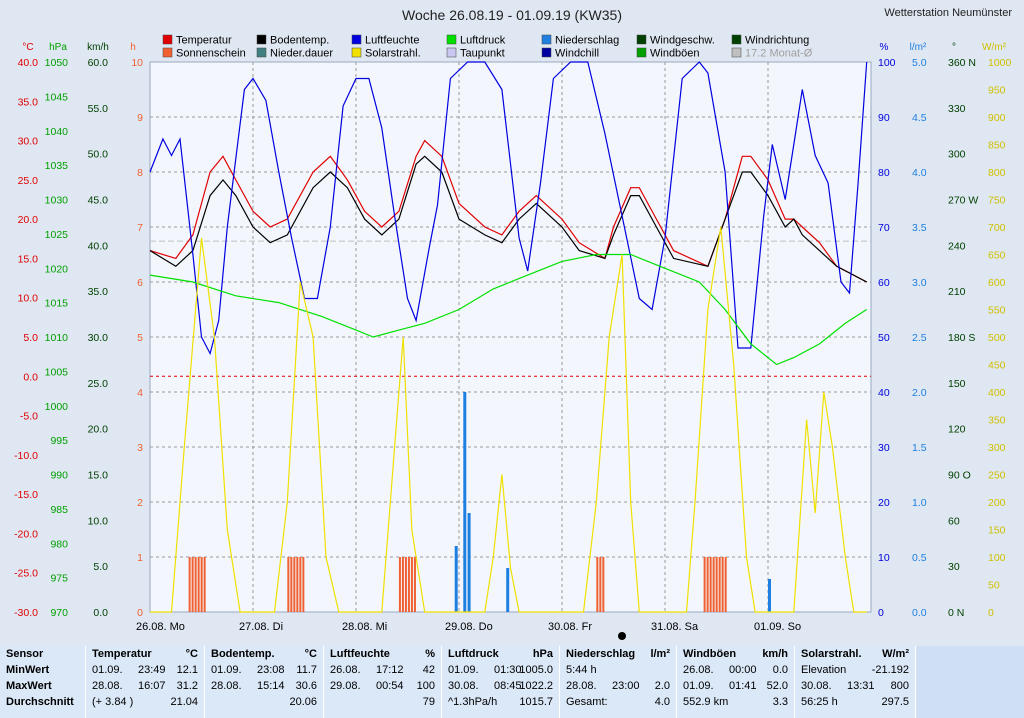 The height and width of the screenshot is (718, 1024). What do you see at coordinates (145, 654) in the screenshot?
I see `column-header: Temperatur °C` at bounding box center [145, 654].